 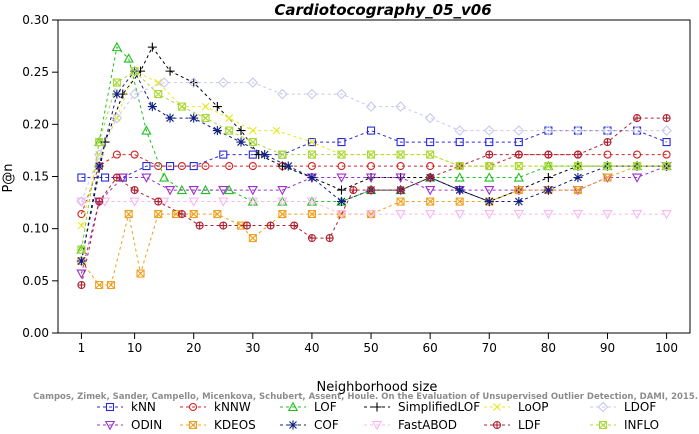 What do you see at coordinates (326, 425) in the screenshot?
I see `legend-label: COF` at bounding box center [326, 425].